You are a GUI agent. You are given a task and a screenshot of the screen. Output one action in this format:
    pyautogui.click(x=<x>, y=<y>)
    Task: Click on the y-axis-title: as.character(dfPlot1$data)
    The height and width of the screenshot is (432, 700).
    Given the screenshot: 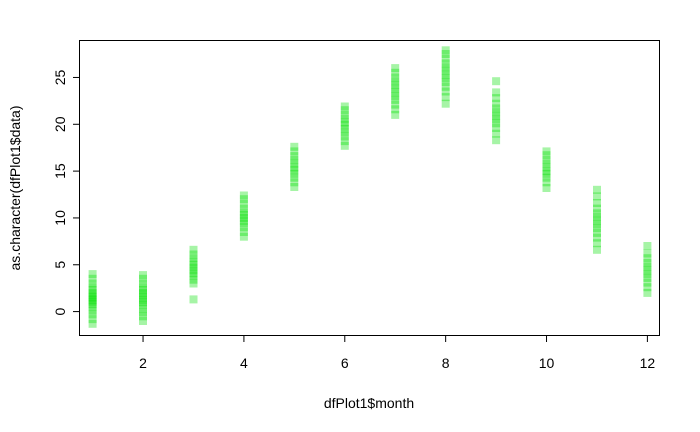 What is the action you would take?
    pyautogui.click(x=15, y=188)
    